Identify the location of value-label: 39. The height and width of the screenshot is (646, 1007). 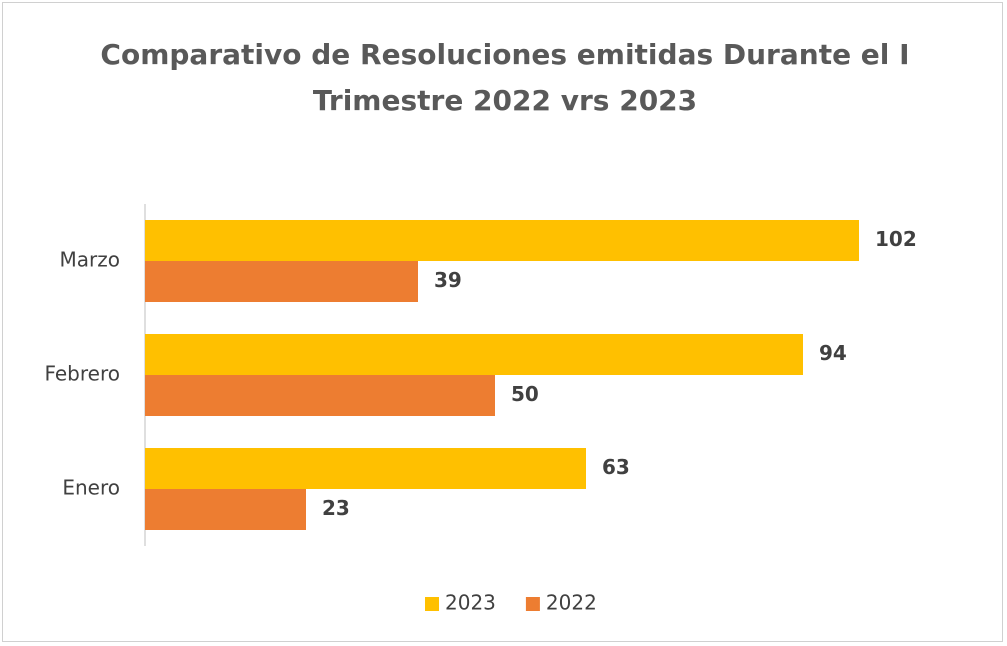
(448, 280).